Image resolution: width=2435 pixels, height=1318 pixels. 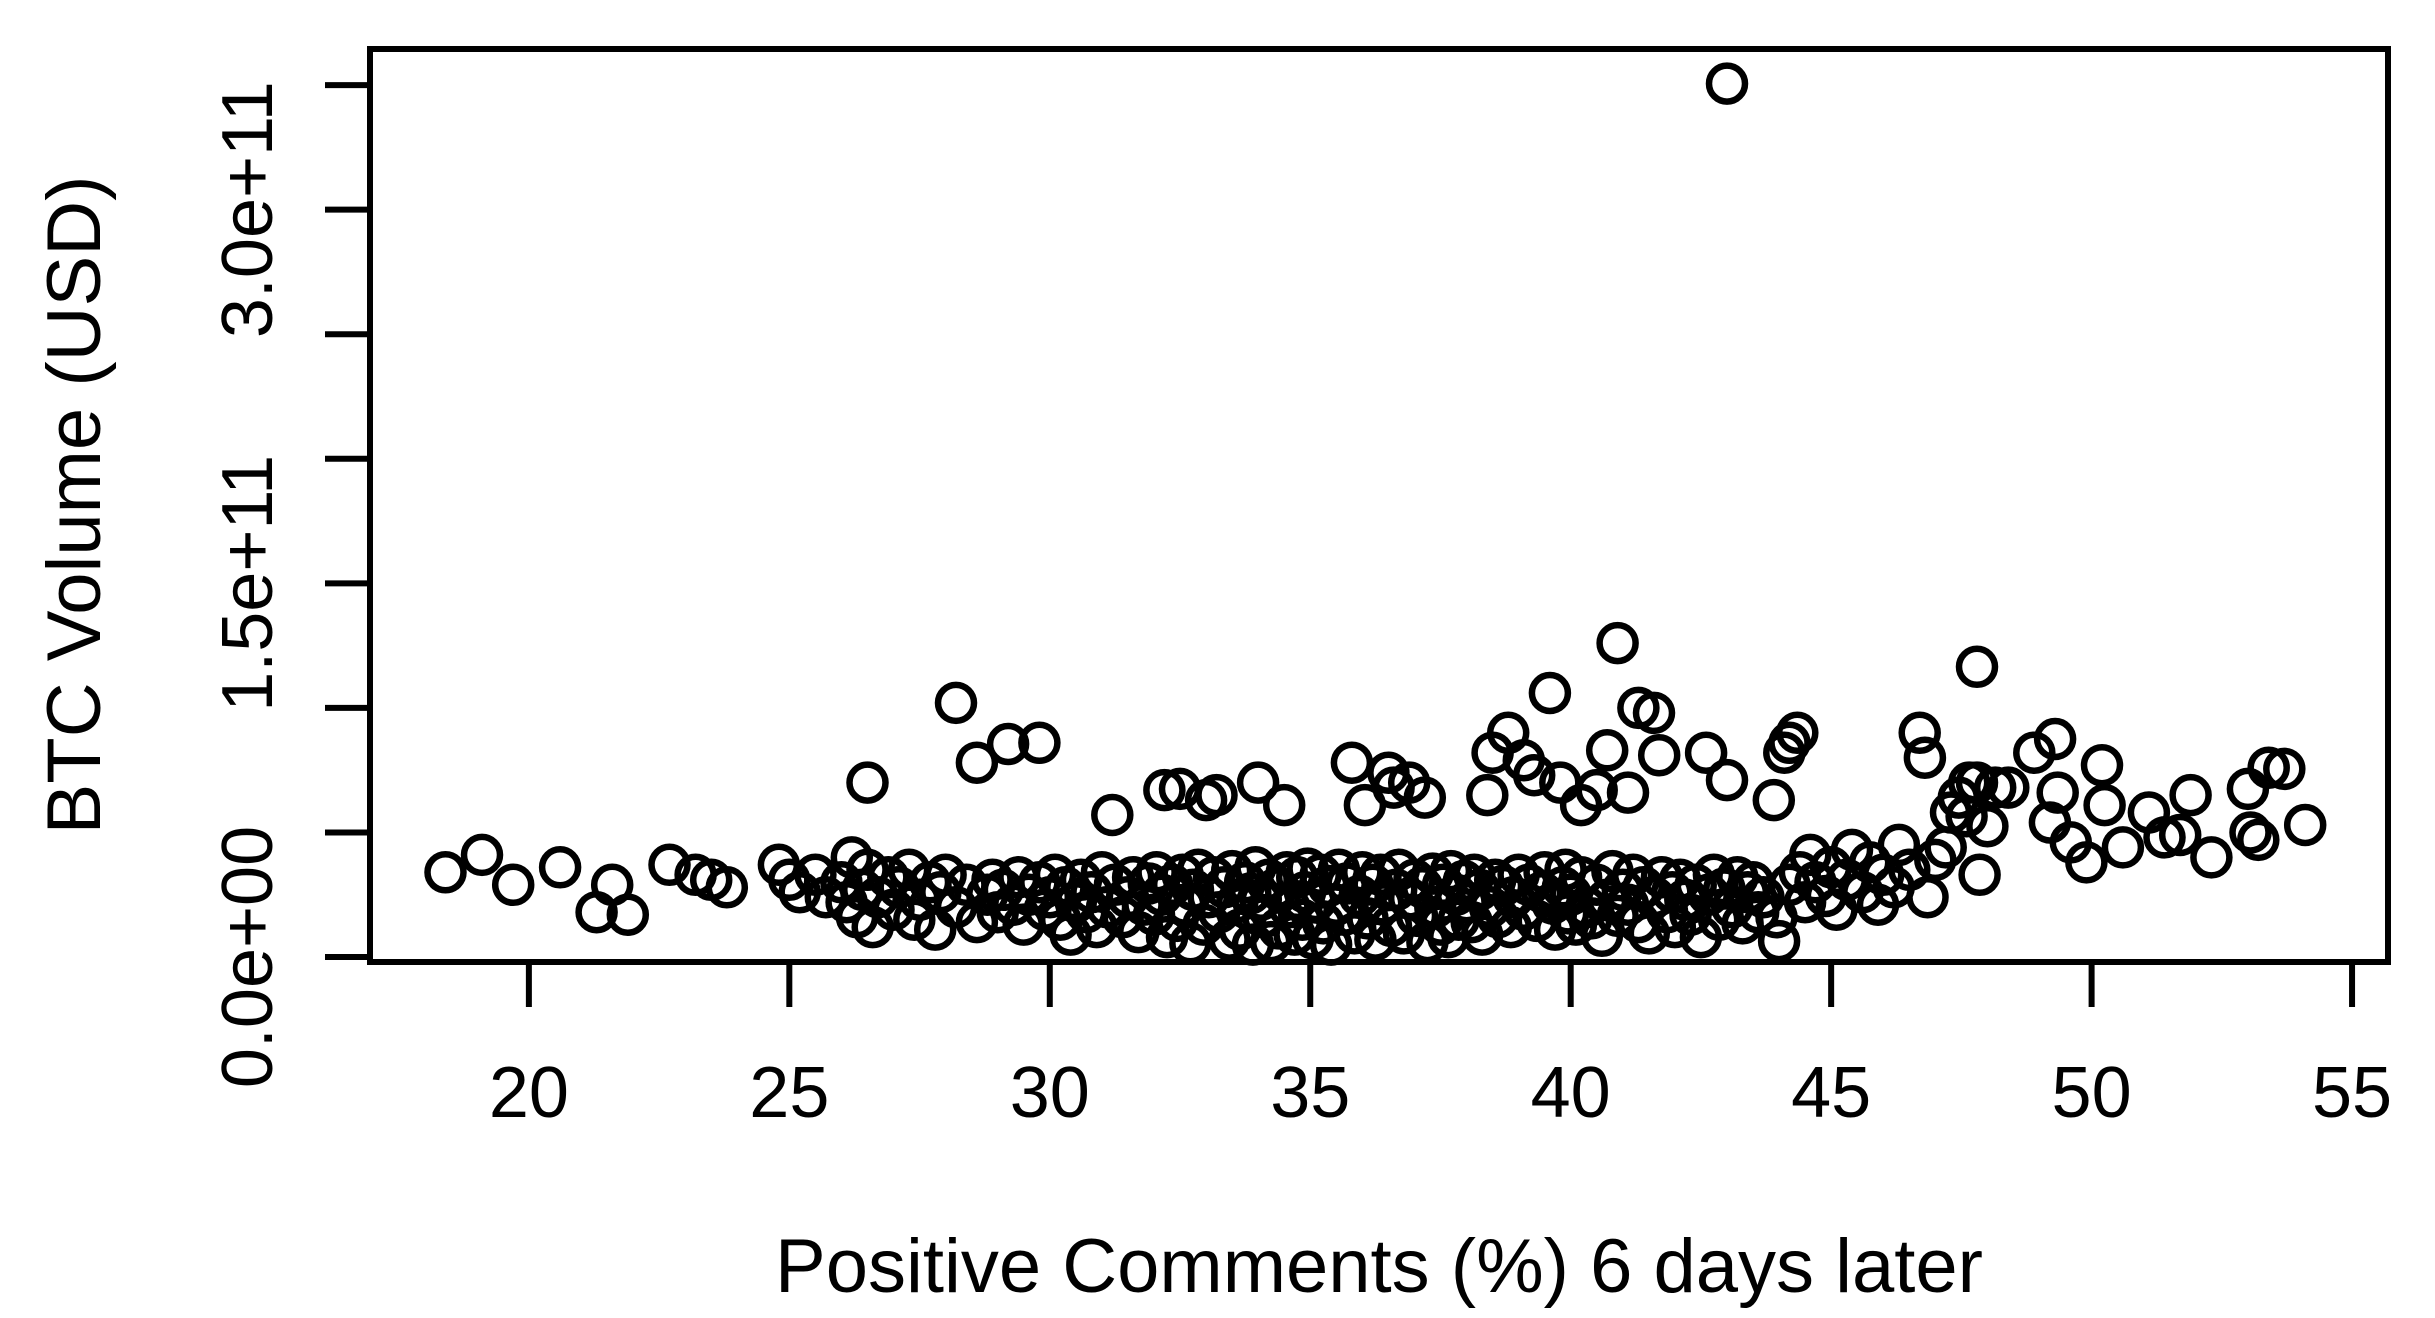 I want to click on x-tick-label: 20, so click(x=529, y=1093).